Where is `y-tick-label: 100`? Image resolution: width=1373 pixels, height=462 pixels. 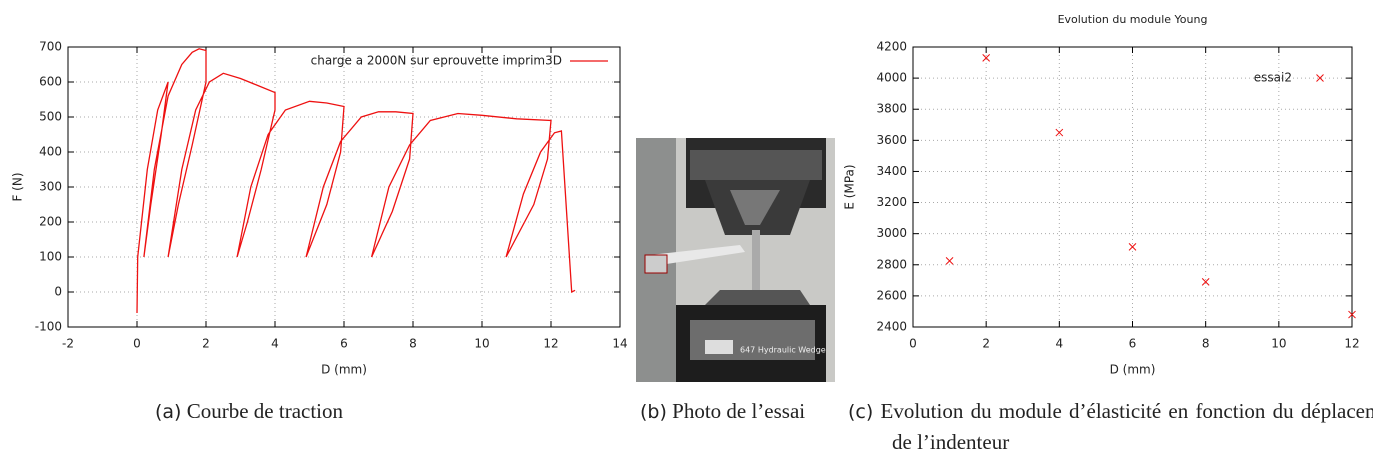
y-tick-label: 100 is located at coordinates (50, 257).